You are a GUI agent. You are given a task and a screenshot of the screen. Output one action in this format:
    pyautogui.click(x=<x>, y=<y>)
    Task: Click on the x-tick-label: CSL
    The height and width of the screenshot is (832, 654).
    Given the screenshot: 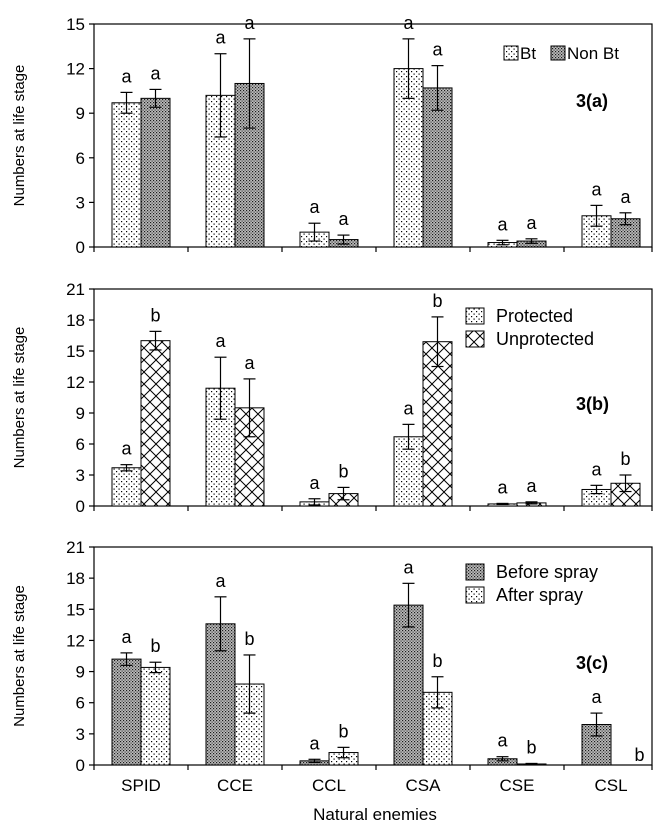 What is the action you would take?
    pyautogui.click(x=610, y=785)
    